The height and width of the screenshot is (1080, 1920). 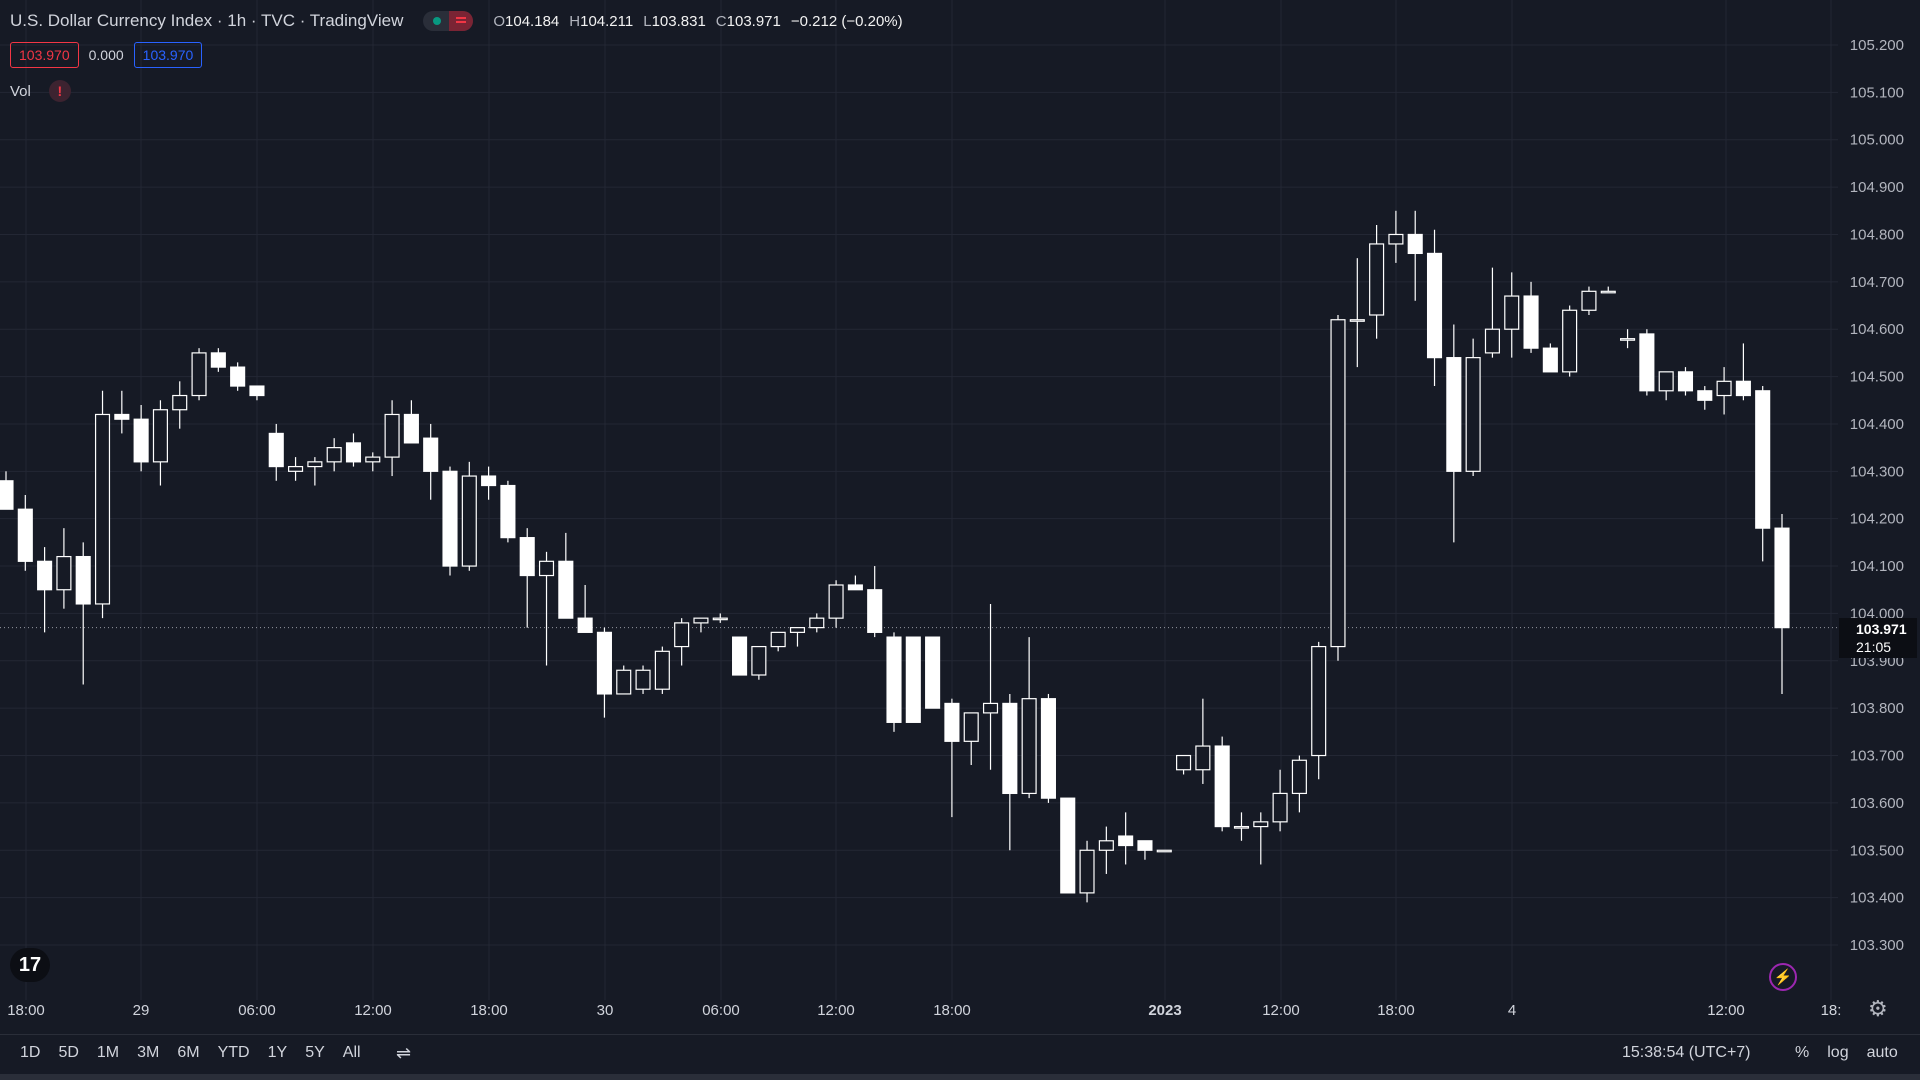 I want to click on scale-options: % log auto, so click(x=1846, y=1053).